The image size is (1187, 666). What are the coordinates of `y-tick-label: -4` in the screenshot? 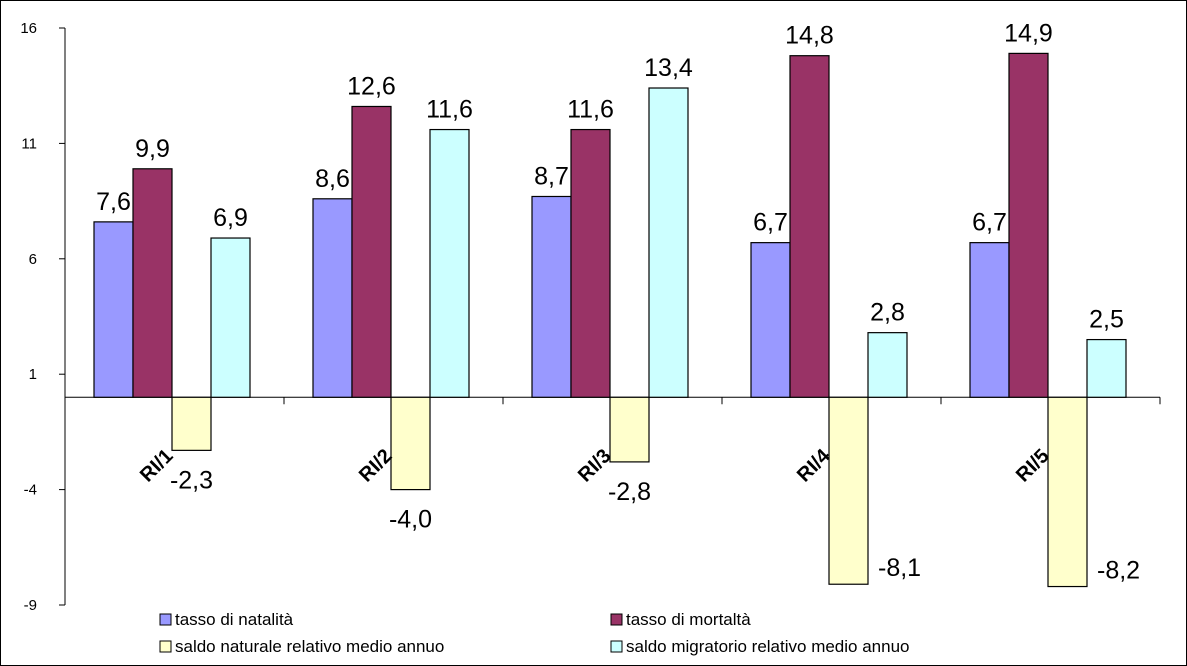 It's located at (30, 490).